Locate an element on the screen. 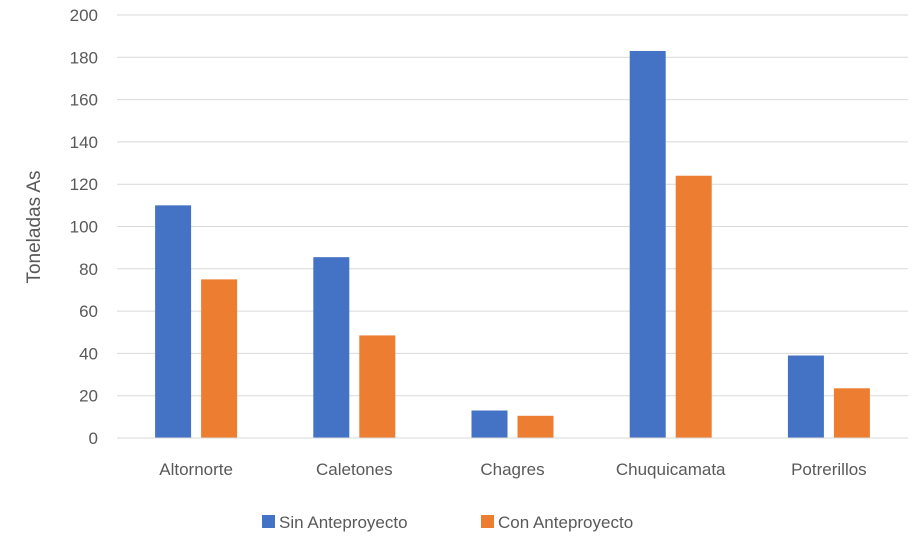 The width and height of the screenshot is (923, 537). y-tick-label: 0 is located at coordinates (93, 438).